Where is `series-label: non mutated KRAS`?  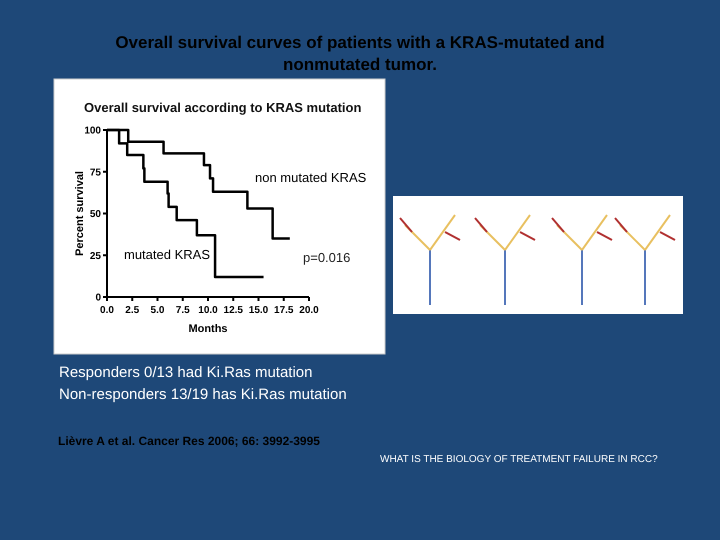
series-label: non mutated KRAS is located at coordinates (311, 177).